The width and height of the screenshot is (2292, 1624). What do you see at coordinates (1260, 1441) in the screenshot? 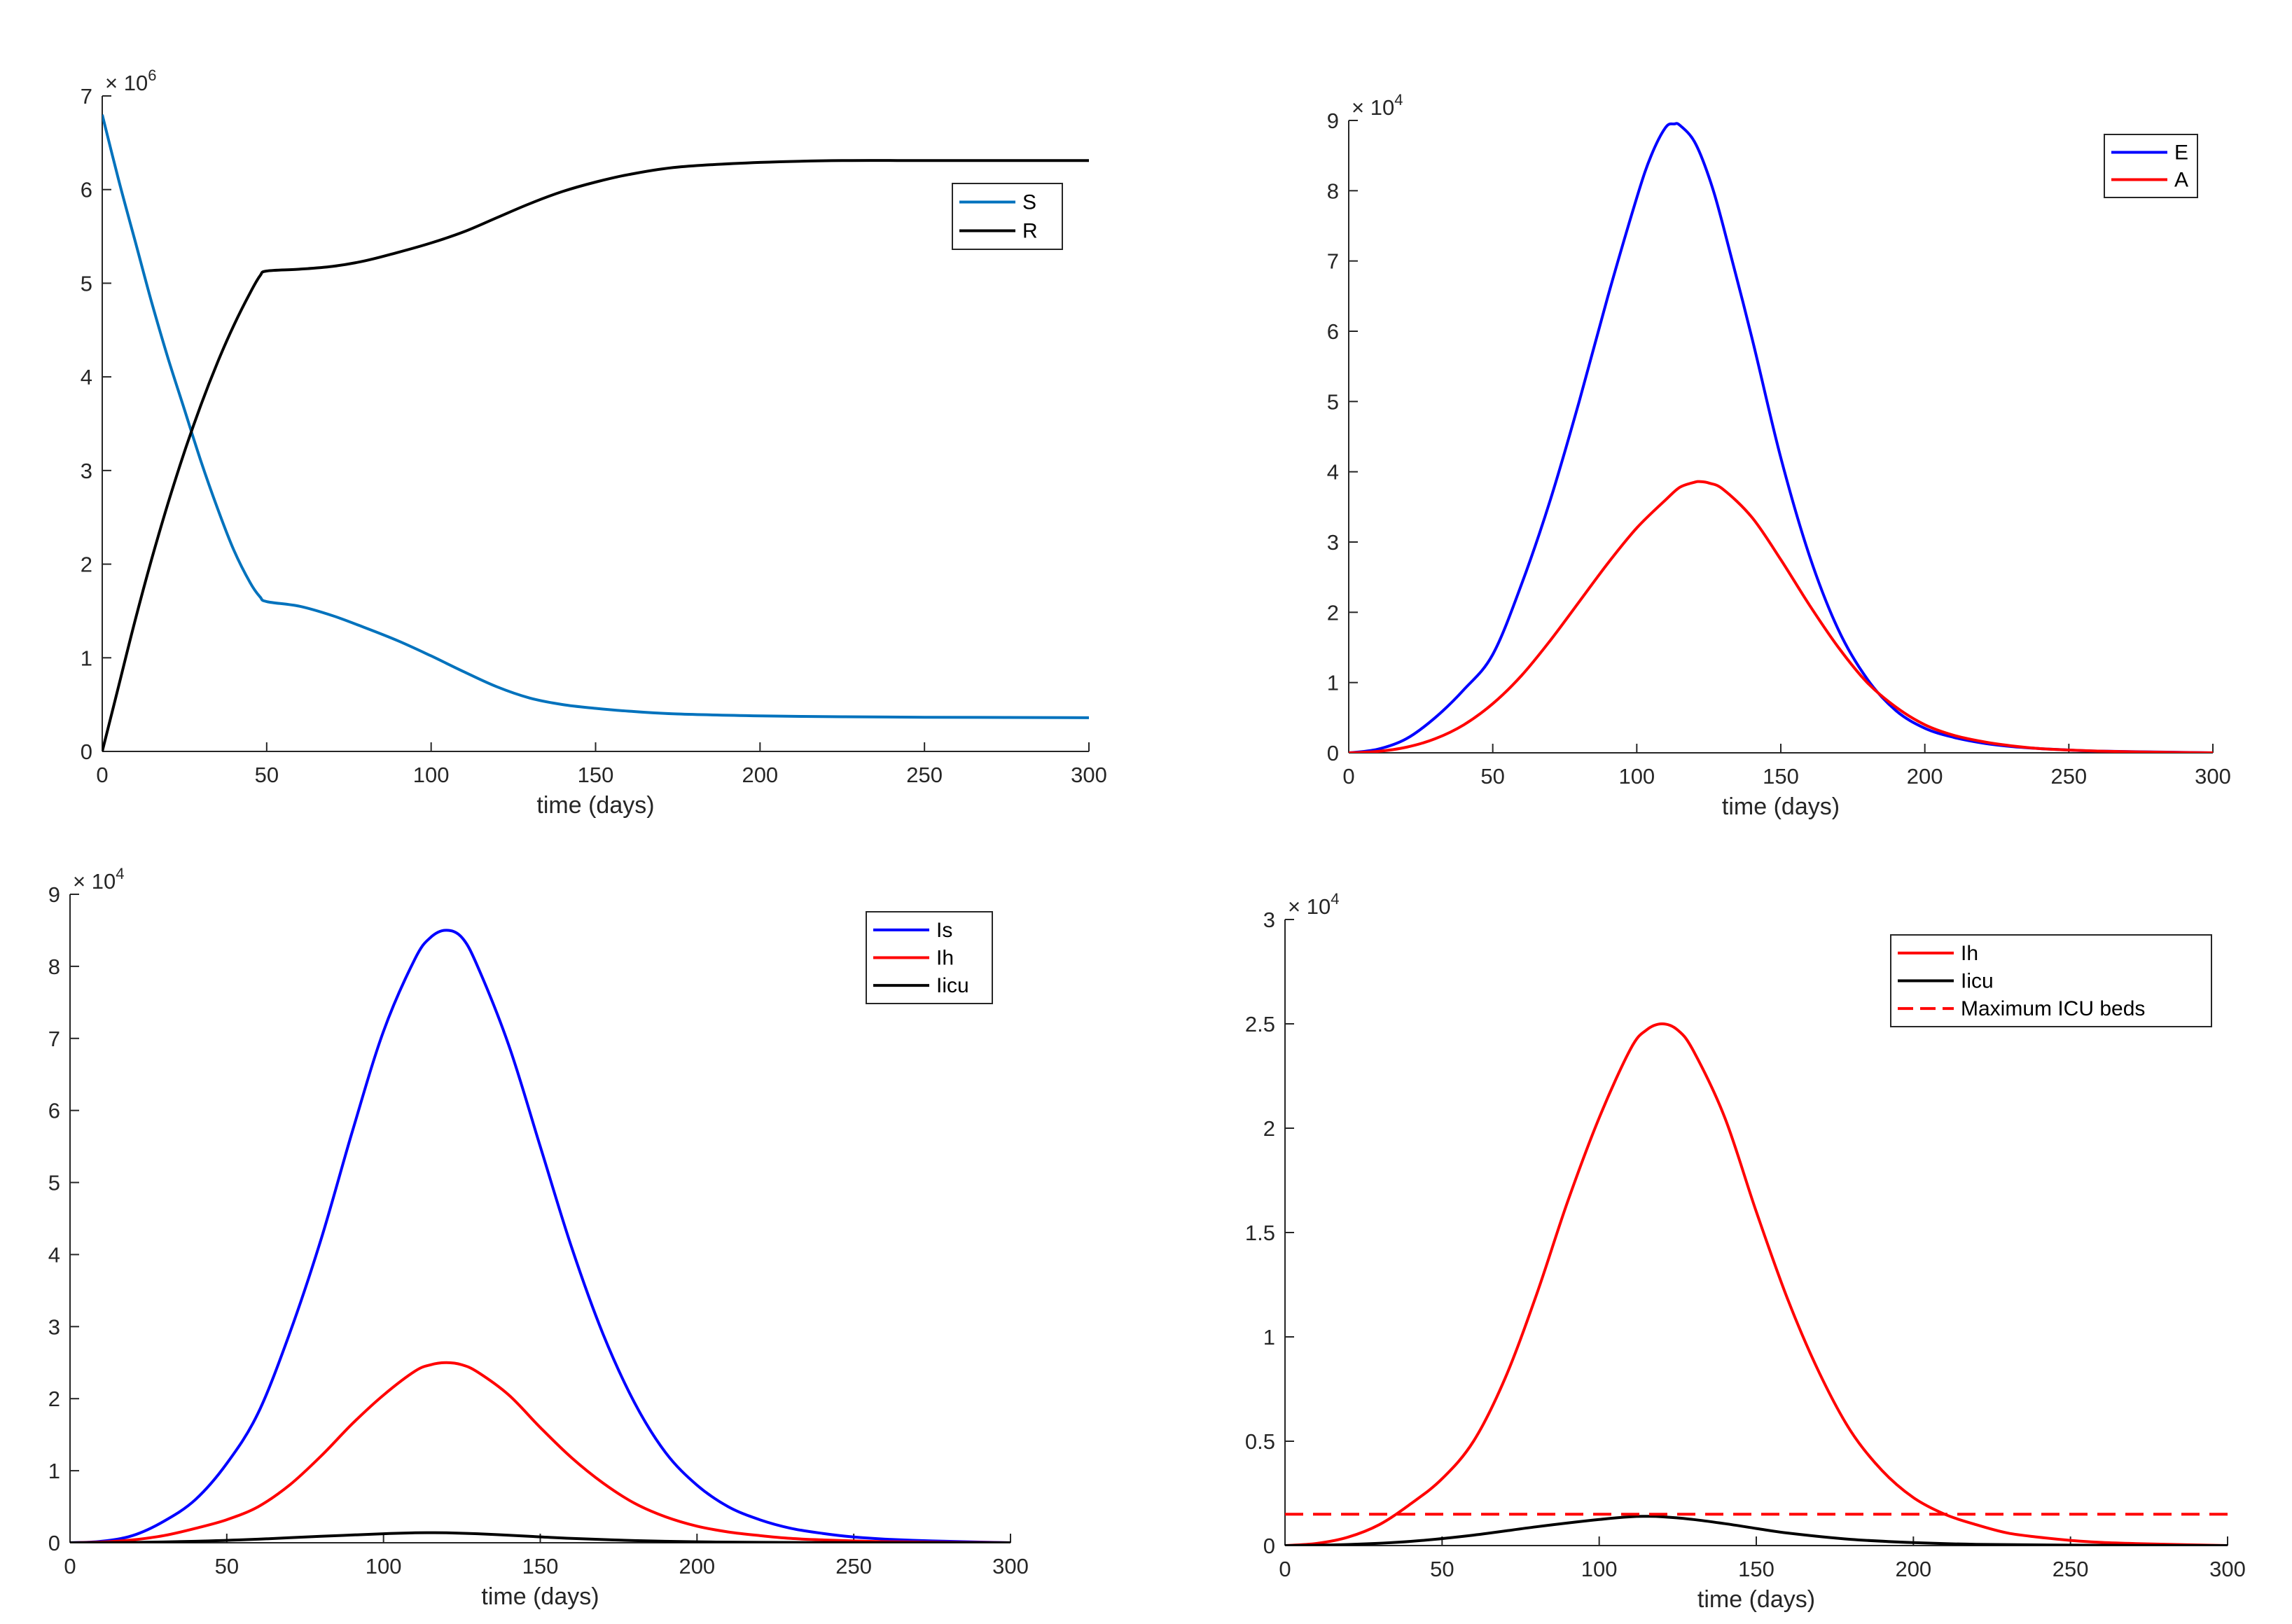
I see `y-tick-label: 0.5` at bounding box center [1260, 1441].